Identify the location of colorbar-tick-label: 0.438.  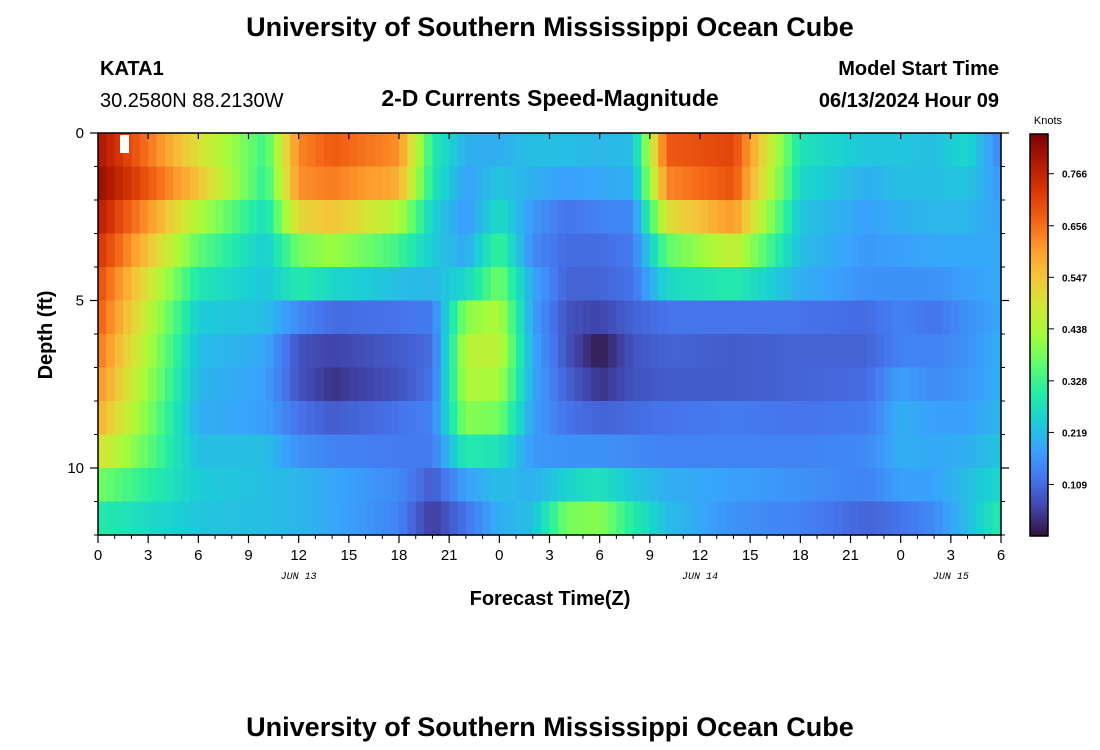
(1074, 330).